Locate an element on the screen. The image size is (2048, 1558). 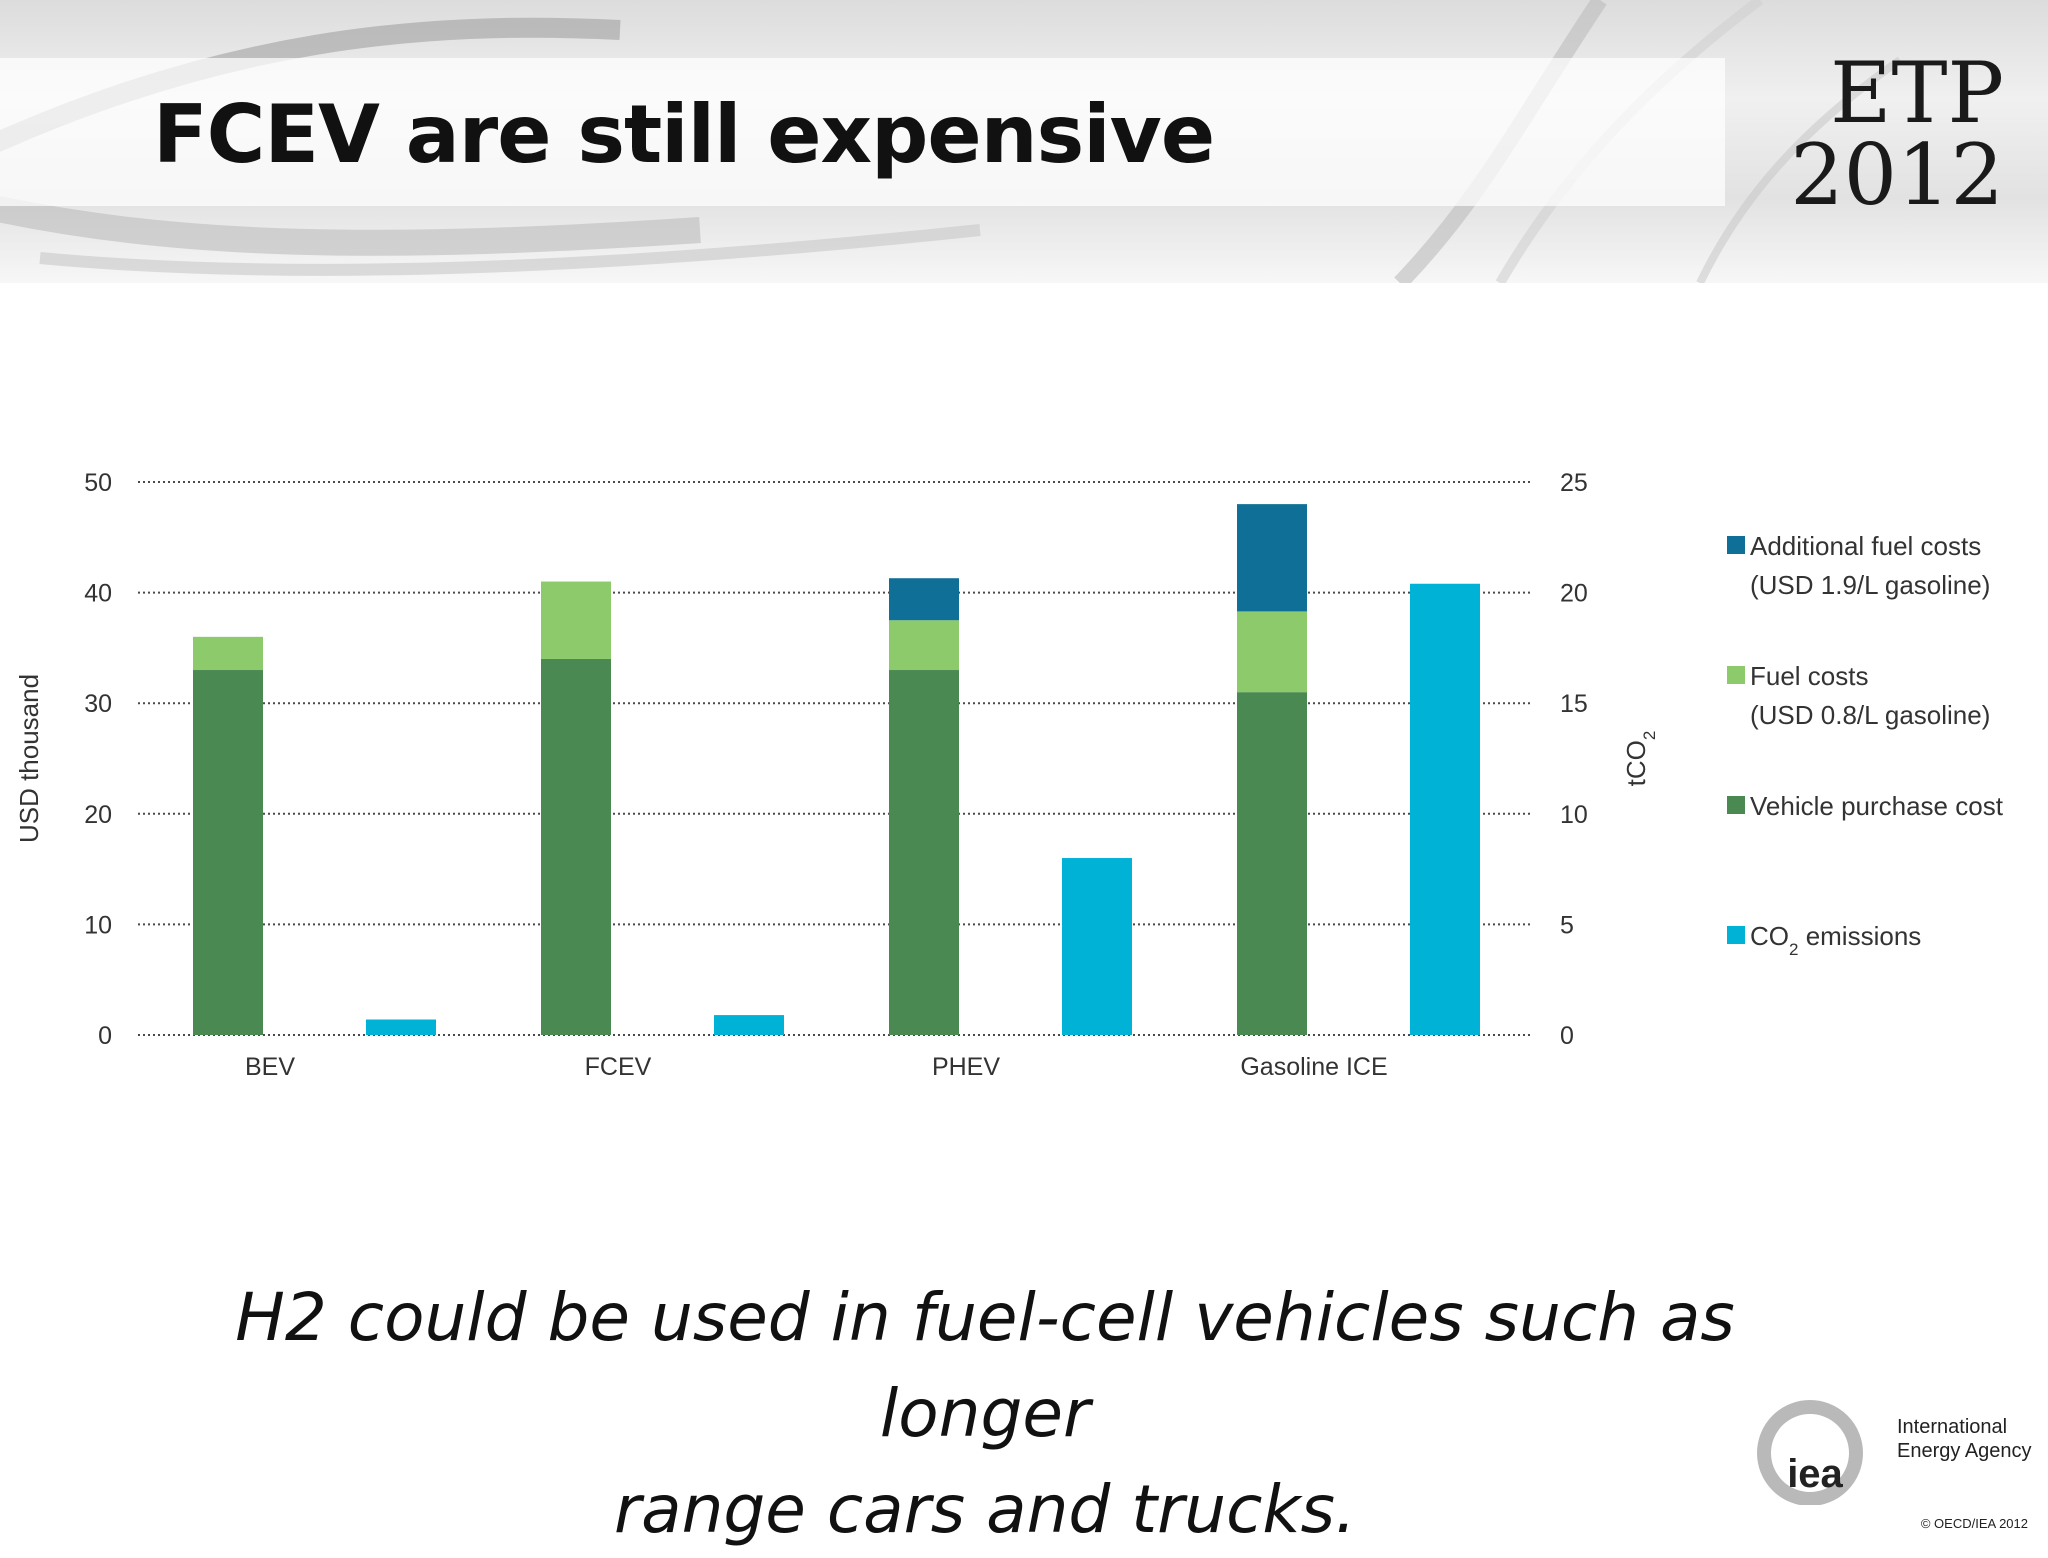
x-tick-label: Gasoline ICE is located at coordinates (1313, 1067).